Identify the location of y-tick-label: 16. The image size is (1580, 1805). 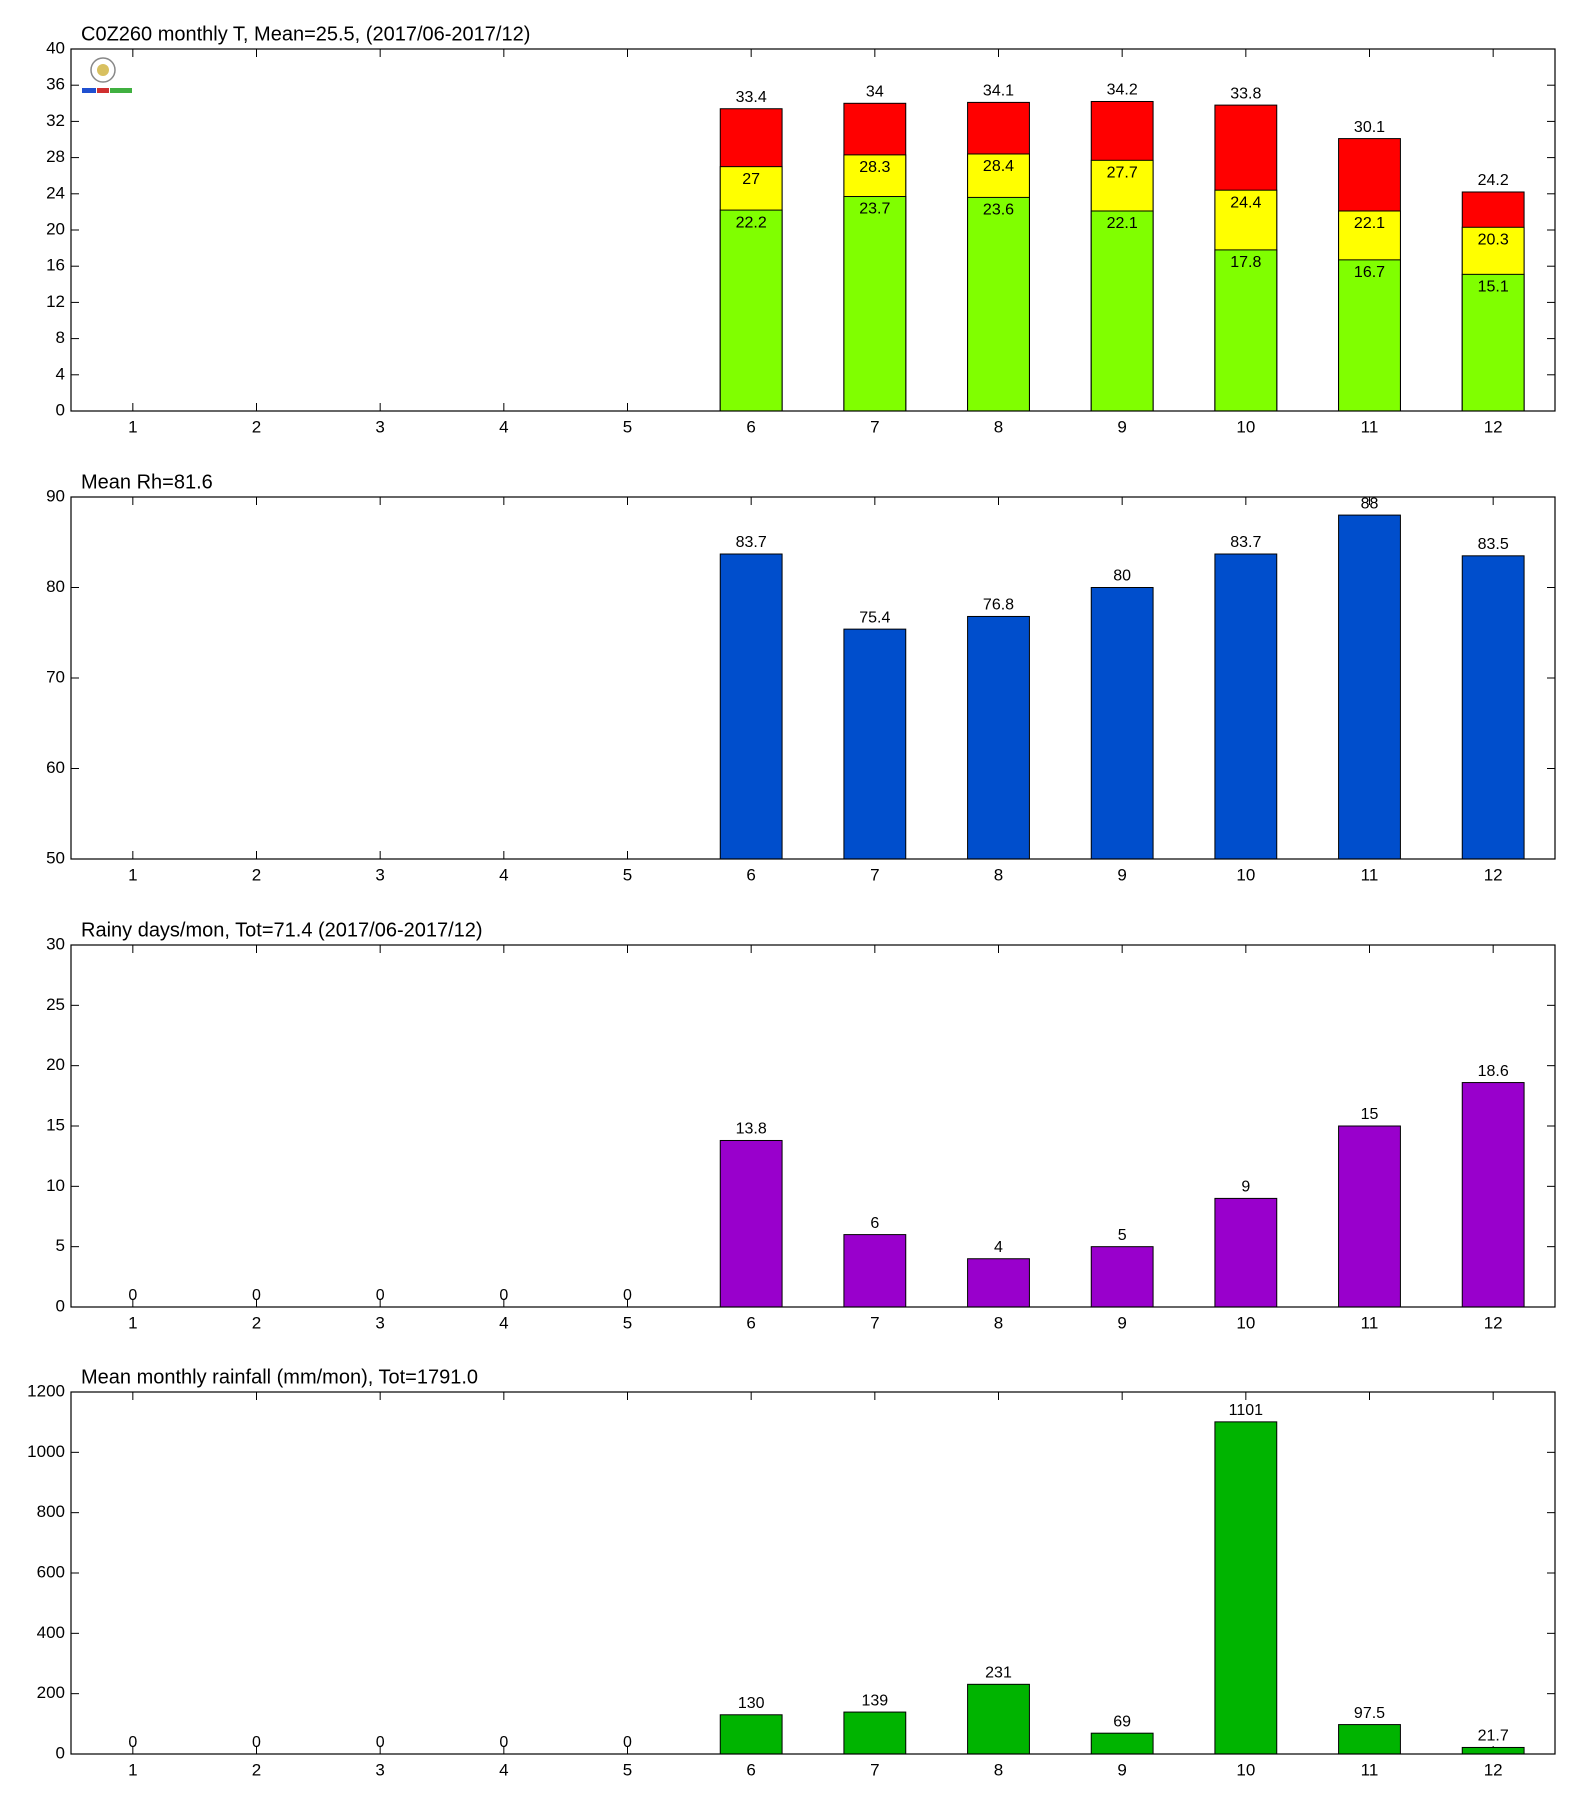
(55, 265).